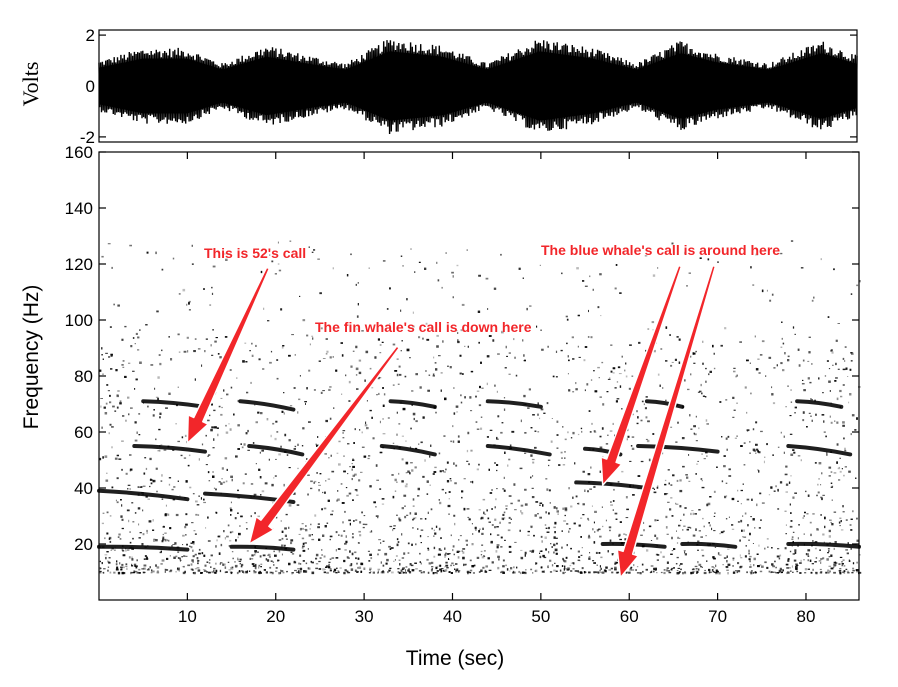 This screenshot has width=898, height=687. Describe the element at coordinates (30, 84) in the screenshot. I see `waveform-y-label: Volts` at that location.